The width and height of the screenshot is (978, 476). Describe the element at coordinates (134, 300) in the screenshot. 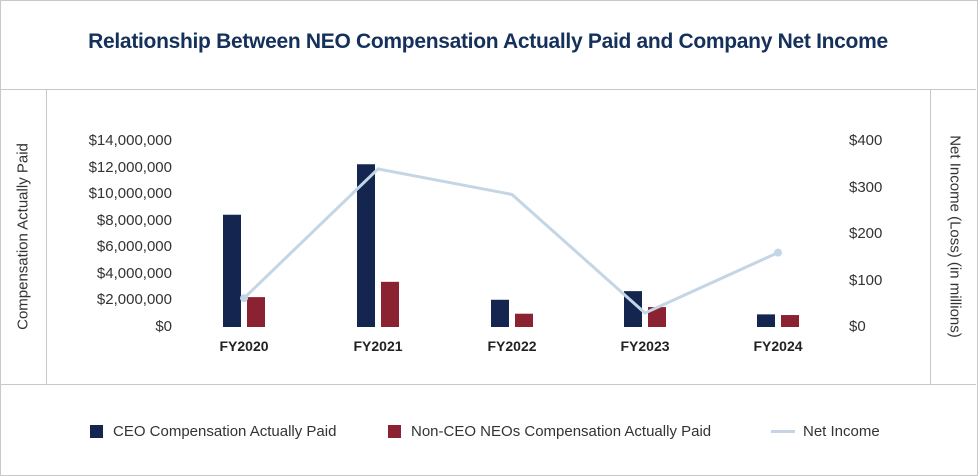

I see `y-tick-left: $2,000,000` at that location.